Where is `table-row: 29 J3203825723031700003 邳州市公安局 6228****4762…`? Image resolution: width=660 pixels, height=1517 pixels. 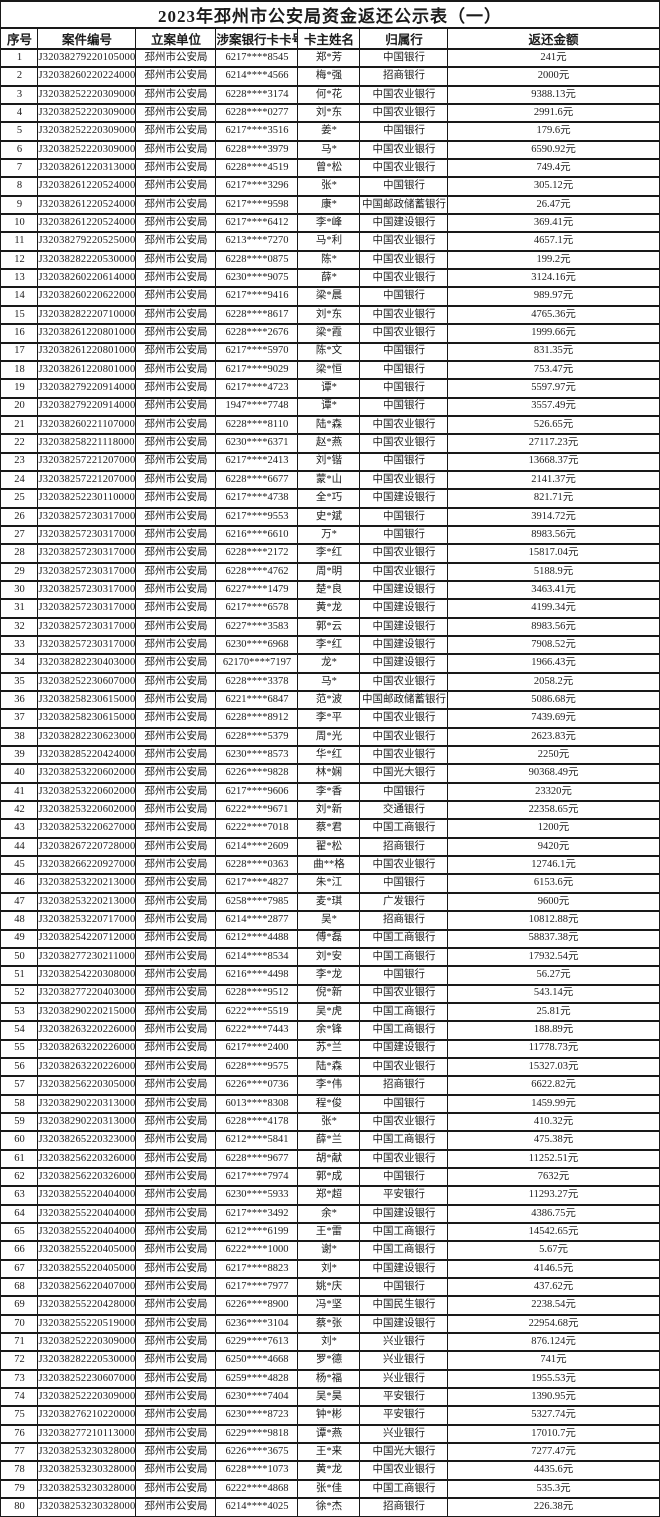
table-row: 29 J3203825723031700003 邳州市公安局 6228****4762… is located at coordinates (330, 571).